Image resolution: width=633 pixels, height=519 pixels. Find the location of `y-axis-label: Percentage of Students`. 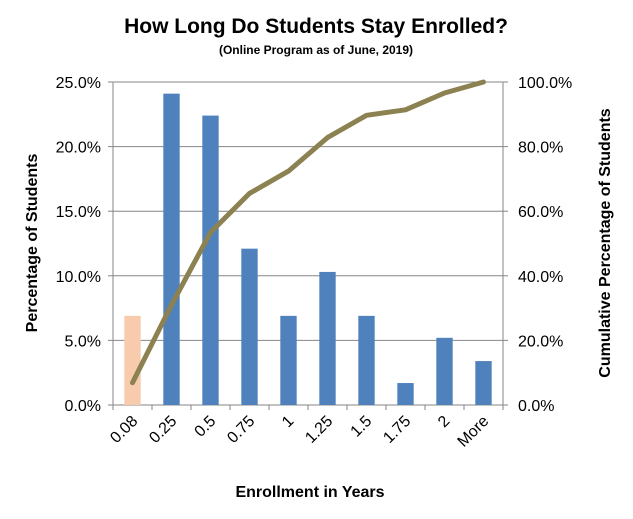

y-axis-label: Percentage of Students is located at coordinates (32, 243).